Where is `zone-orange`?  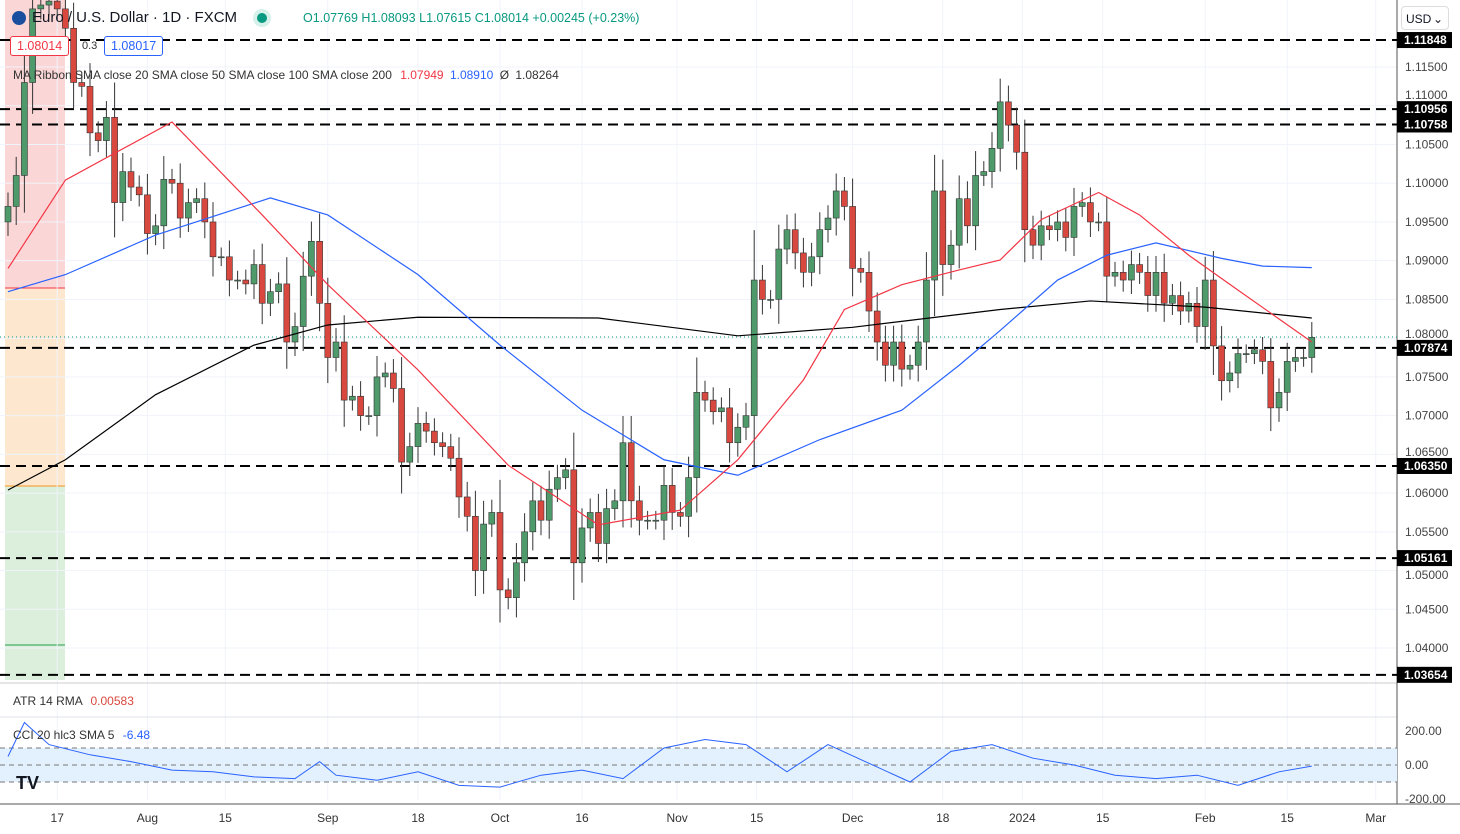
zone-orange is located at coordinates (35, 387).